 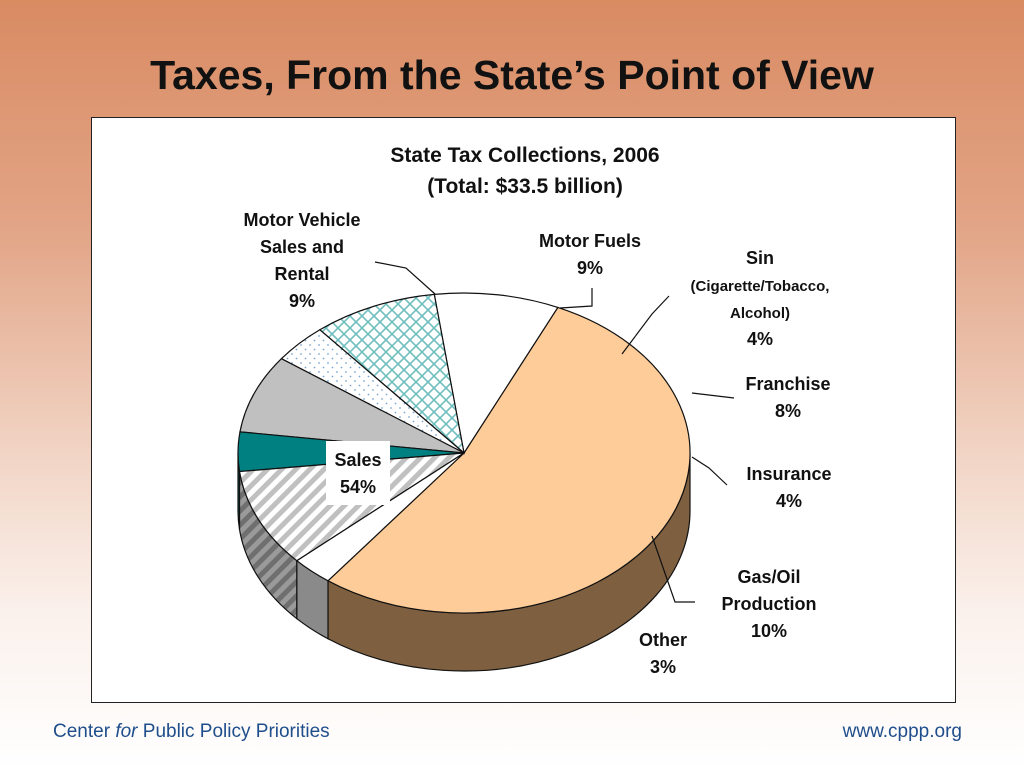 What do you see at coordinates (524, 155) in the screenshot?
I see `chart-title: State Tax Collections, 2006` at bounding box center [524, 155].